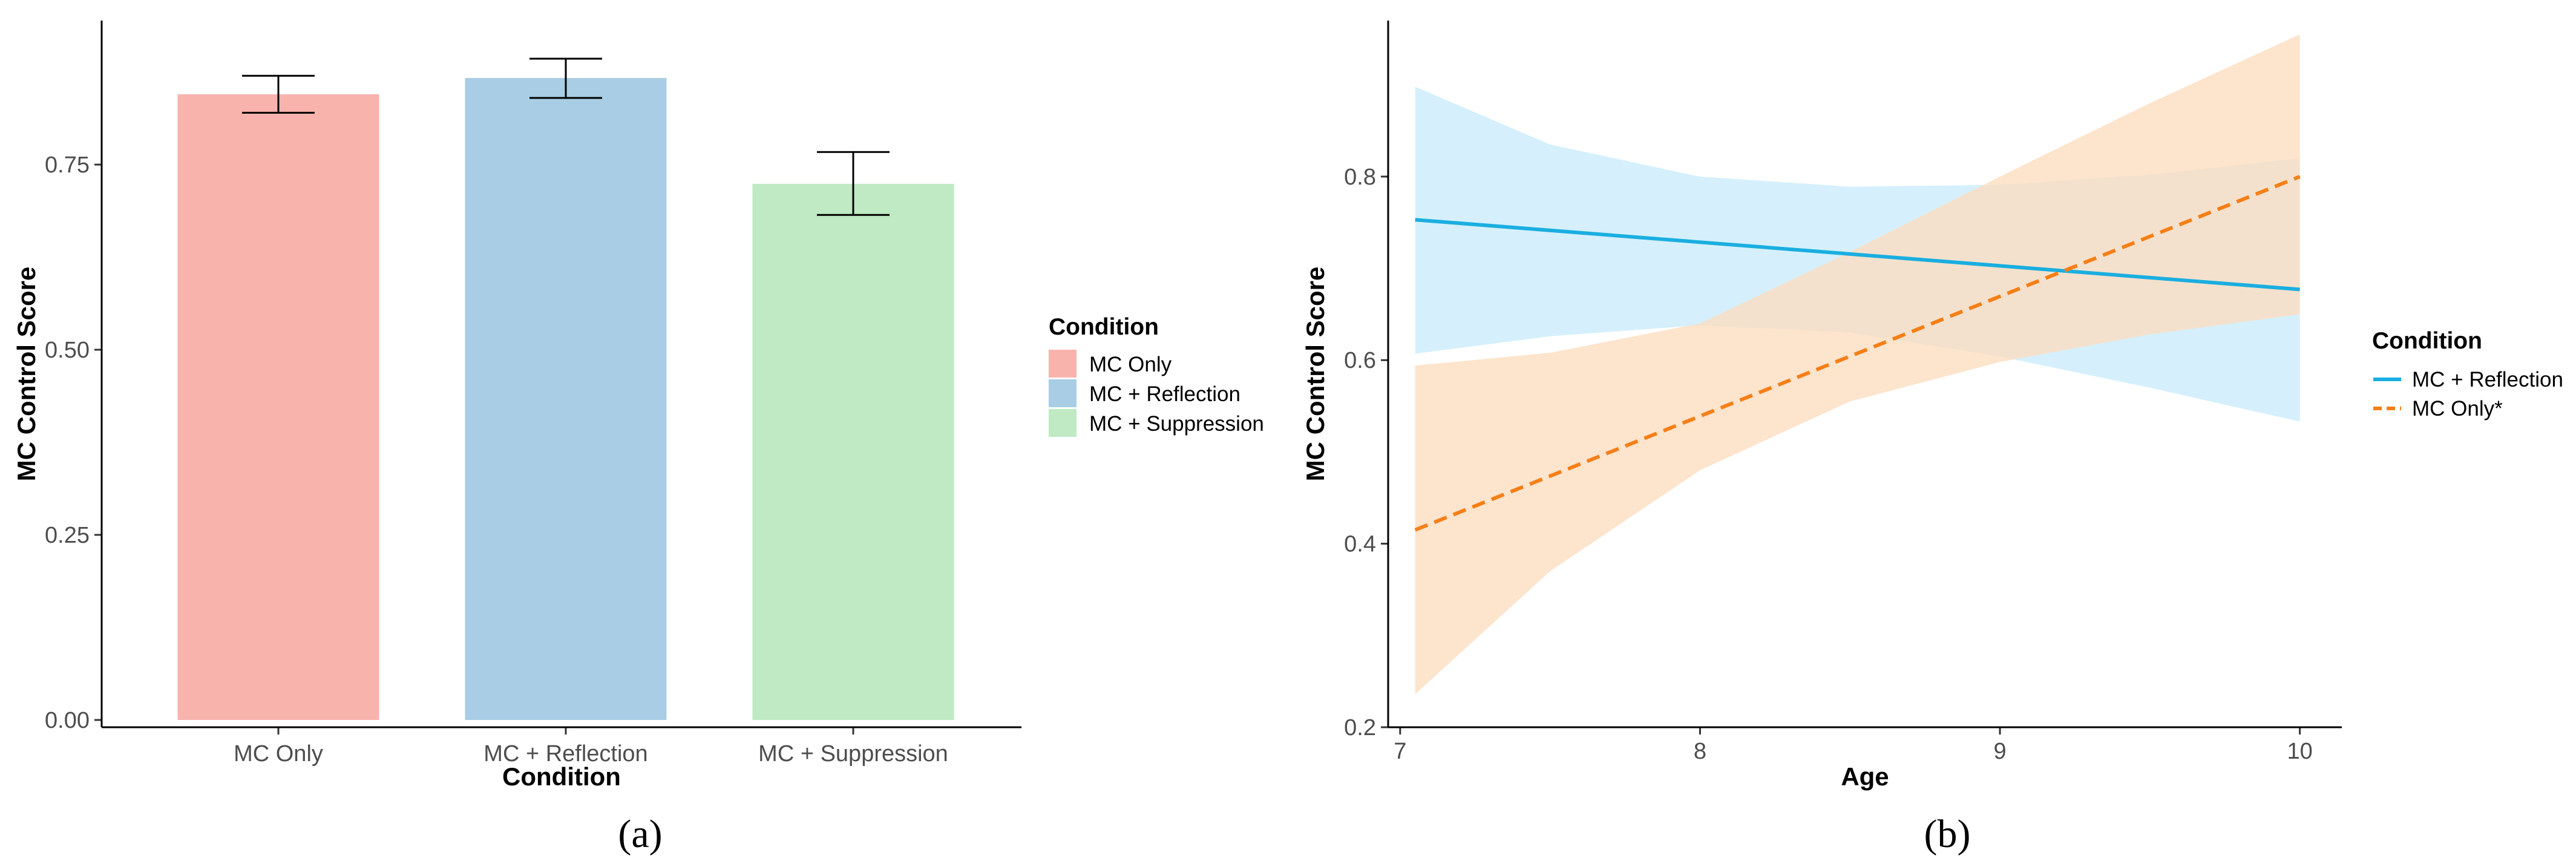  I want to click on legend-label-mc-suppression: MC + Suppression, so click(1176, 424).